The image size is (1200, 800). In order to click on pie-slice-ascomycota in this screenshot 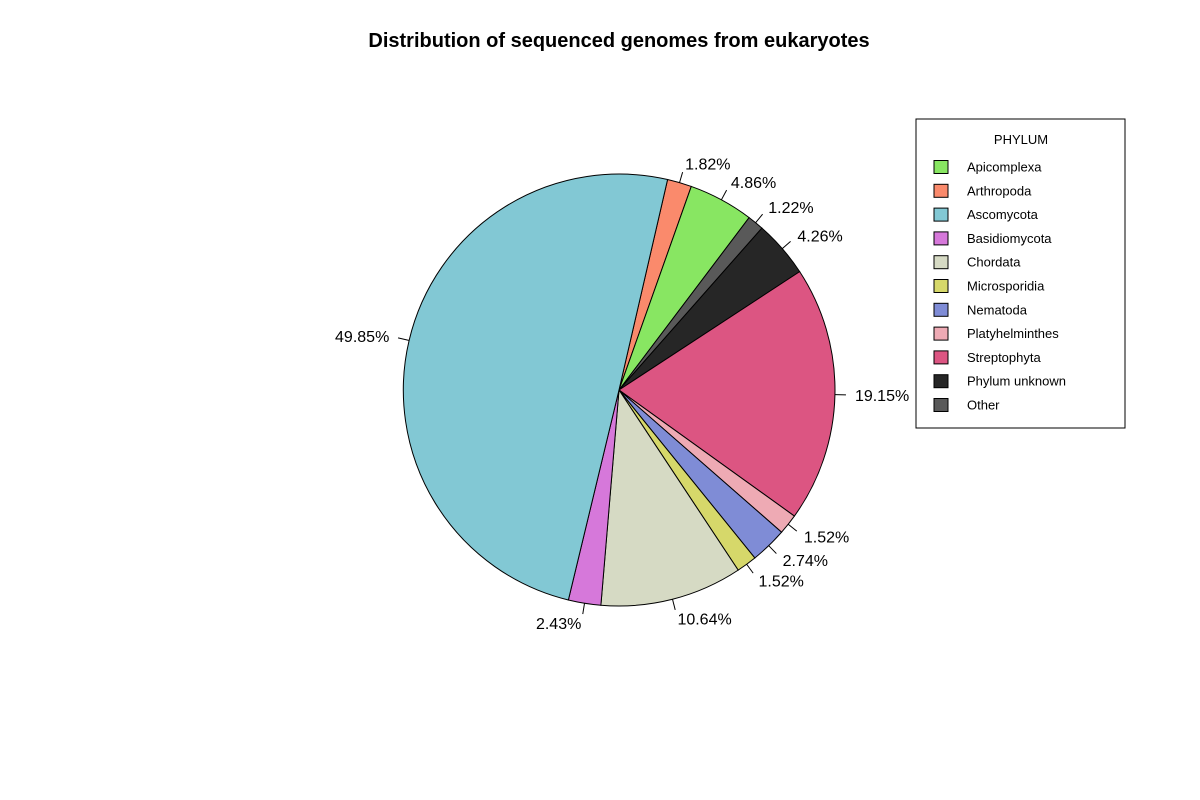, I will do `click(535, 387)`.